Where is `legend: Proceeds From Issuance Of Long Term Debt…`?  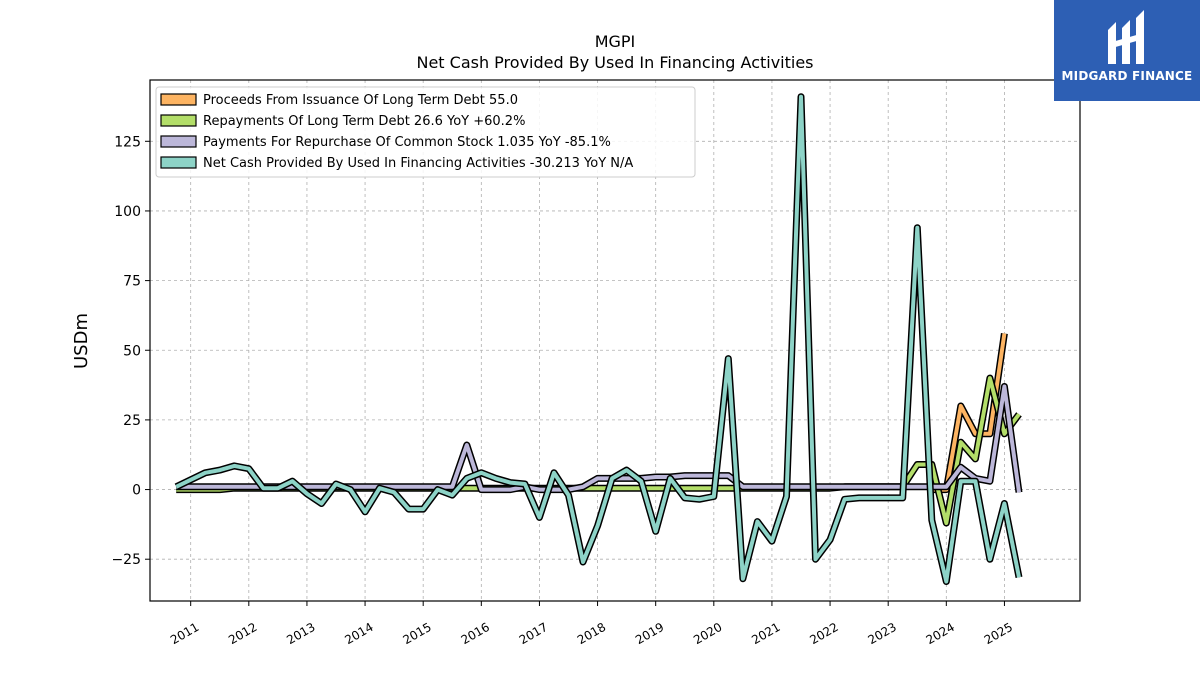 legend: Proceeds From Issuance Of Long Term Debt… is located at coordinates (425, 132).